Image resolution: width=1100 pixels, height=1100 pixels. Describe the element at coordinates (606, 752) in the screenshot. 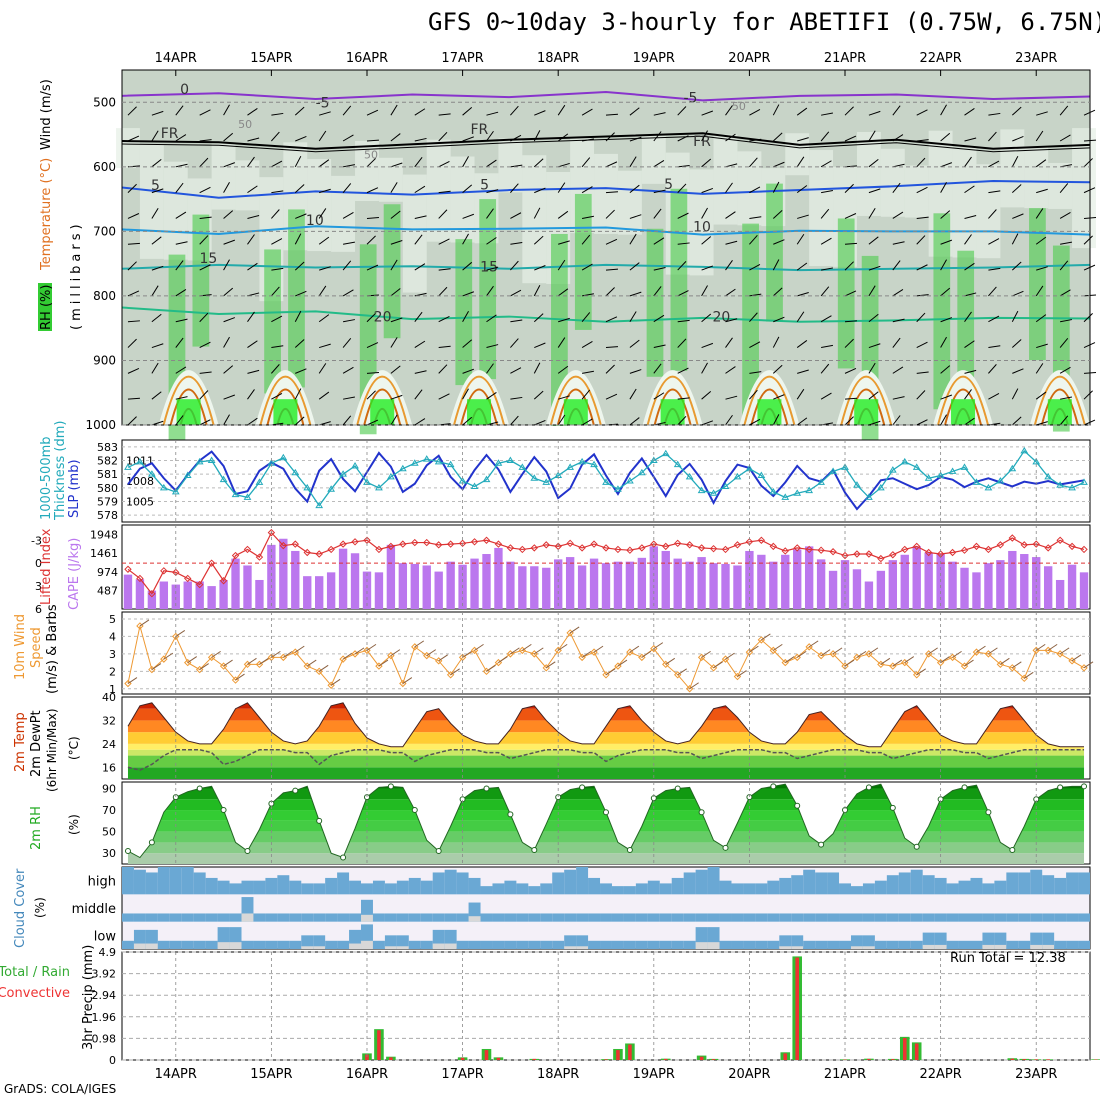

I see `temperature-band` at that location.